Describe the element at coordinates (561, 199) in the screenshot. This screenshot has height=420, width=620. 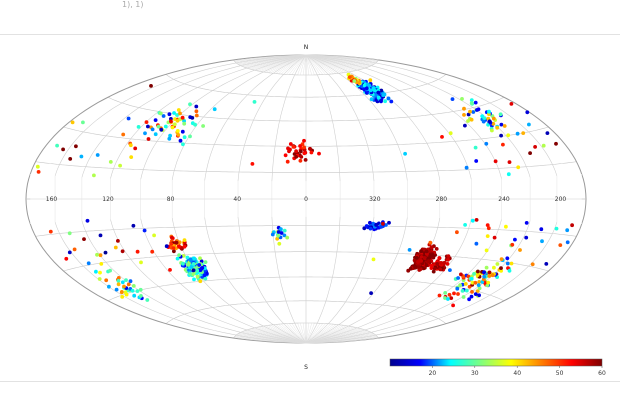
I see `longitude-tick-label: 200` at that location.